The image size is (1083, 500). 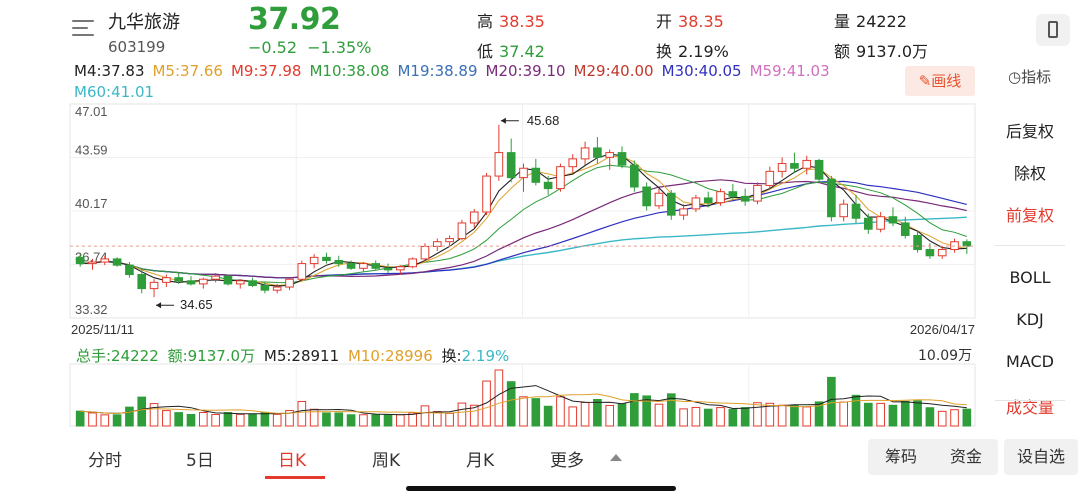 What do you see at coordinates (292, 461) in the screenshot?
I see `tab-2: 日K` at bounding box center [292, 461].